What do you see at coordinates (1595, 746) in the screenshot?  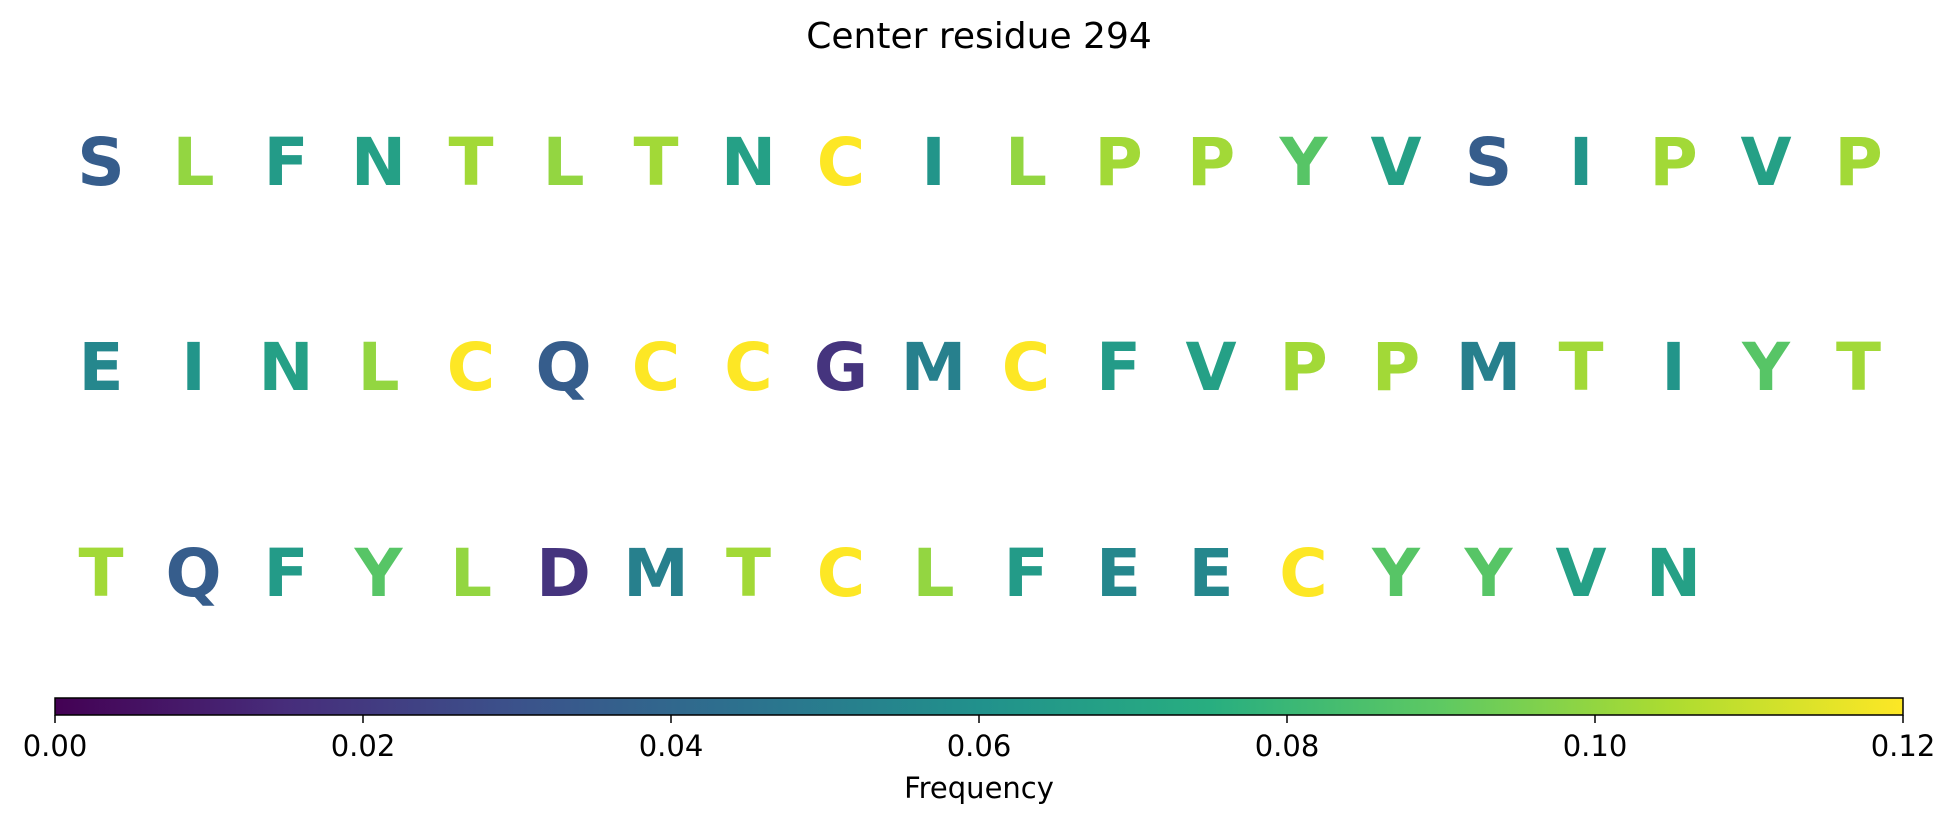 I see `colorbar-tick-label: 0.10` at bounding box center [1595, 746].